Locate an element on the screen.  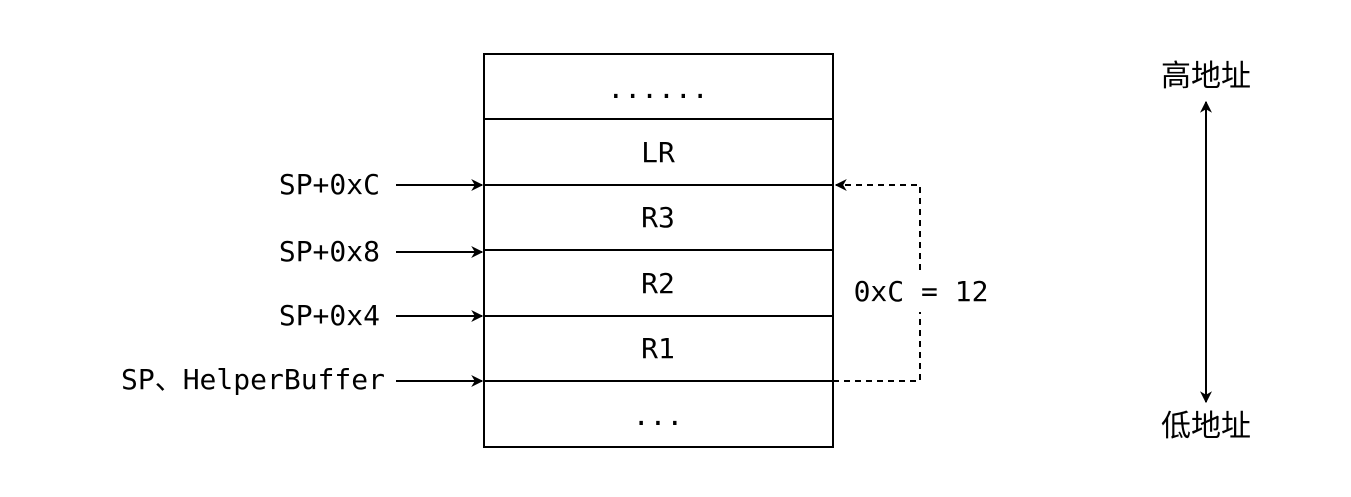
stack-cell-lr: LR is located at coordinates (658, 152).